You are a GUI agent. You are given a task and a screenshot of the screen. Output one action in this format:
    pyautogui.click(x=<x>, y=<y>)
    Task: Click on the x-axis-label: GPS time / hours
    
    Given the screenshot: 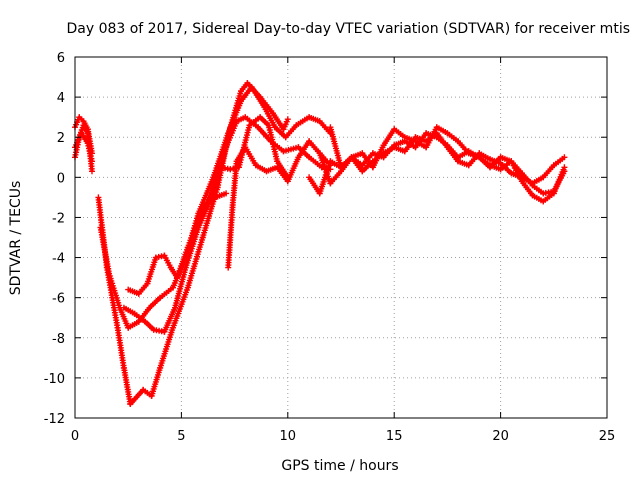 What is the action you would take?
    pyautogui.click(x=339, y=466)
    